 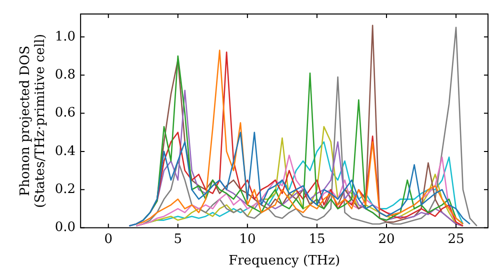 I want to click on y-axis-title: Phonon projected DOS (States/THz·primitive cell), so click(x=33, y=121).